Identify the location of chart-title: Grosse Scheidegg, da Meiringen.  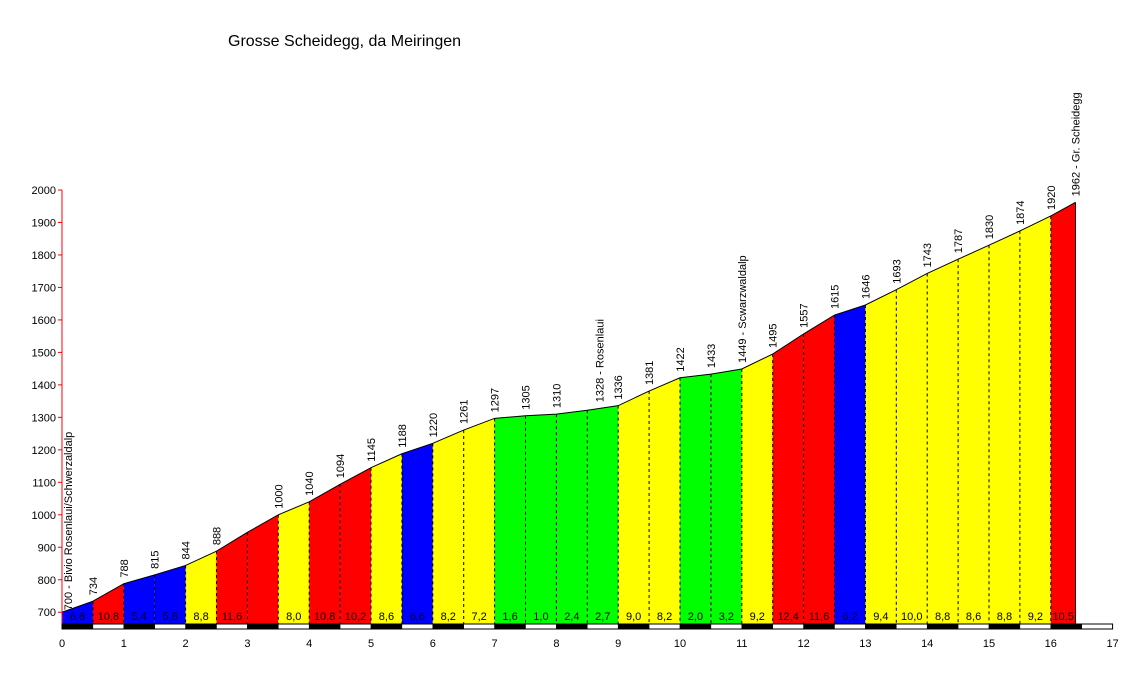
(345, 41).